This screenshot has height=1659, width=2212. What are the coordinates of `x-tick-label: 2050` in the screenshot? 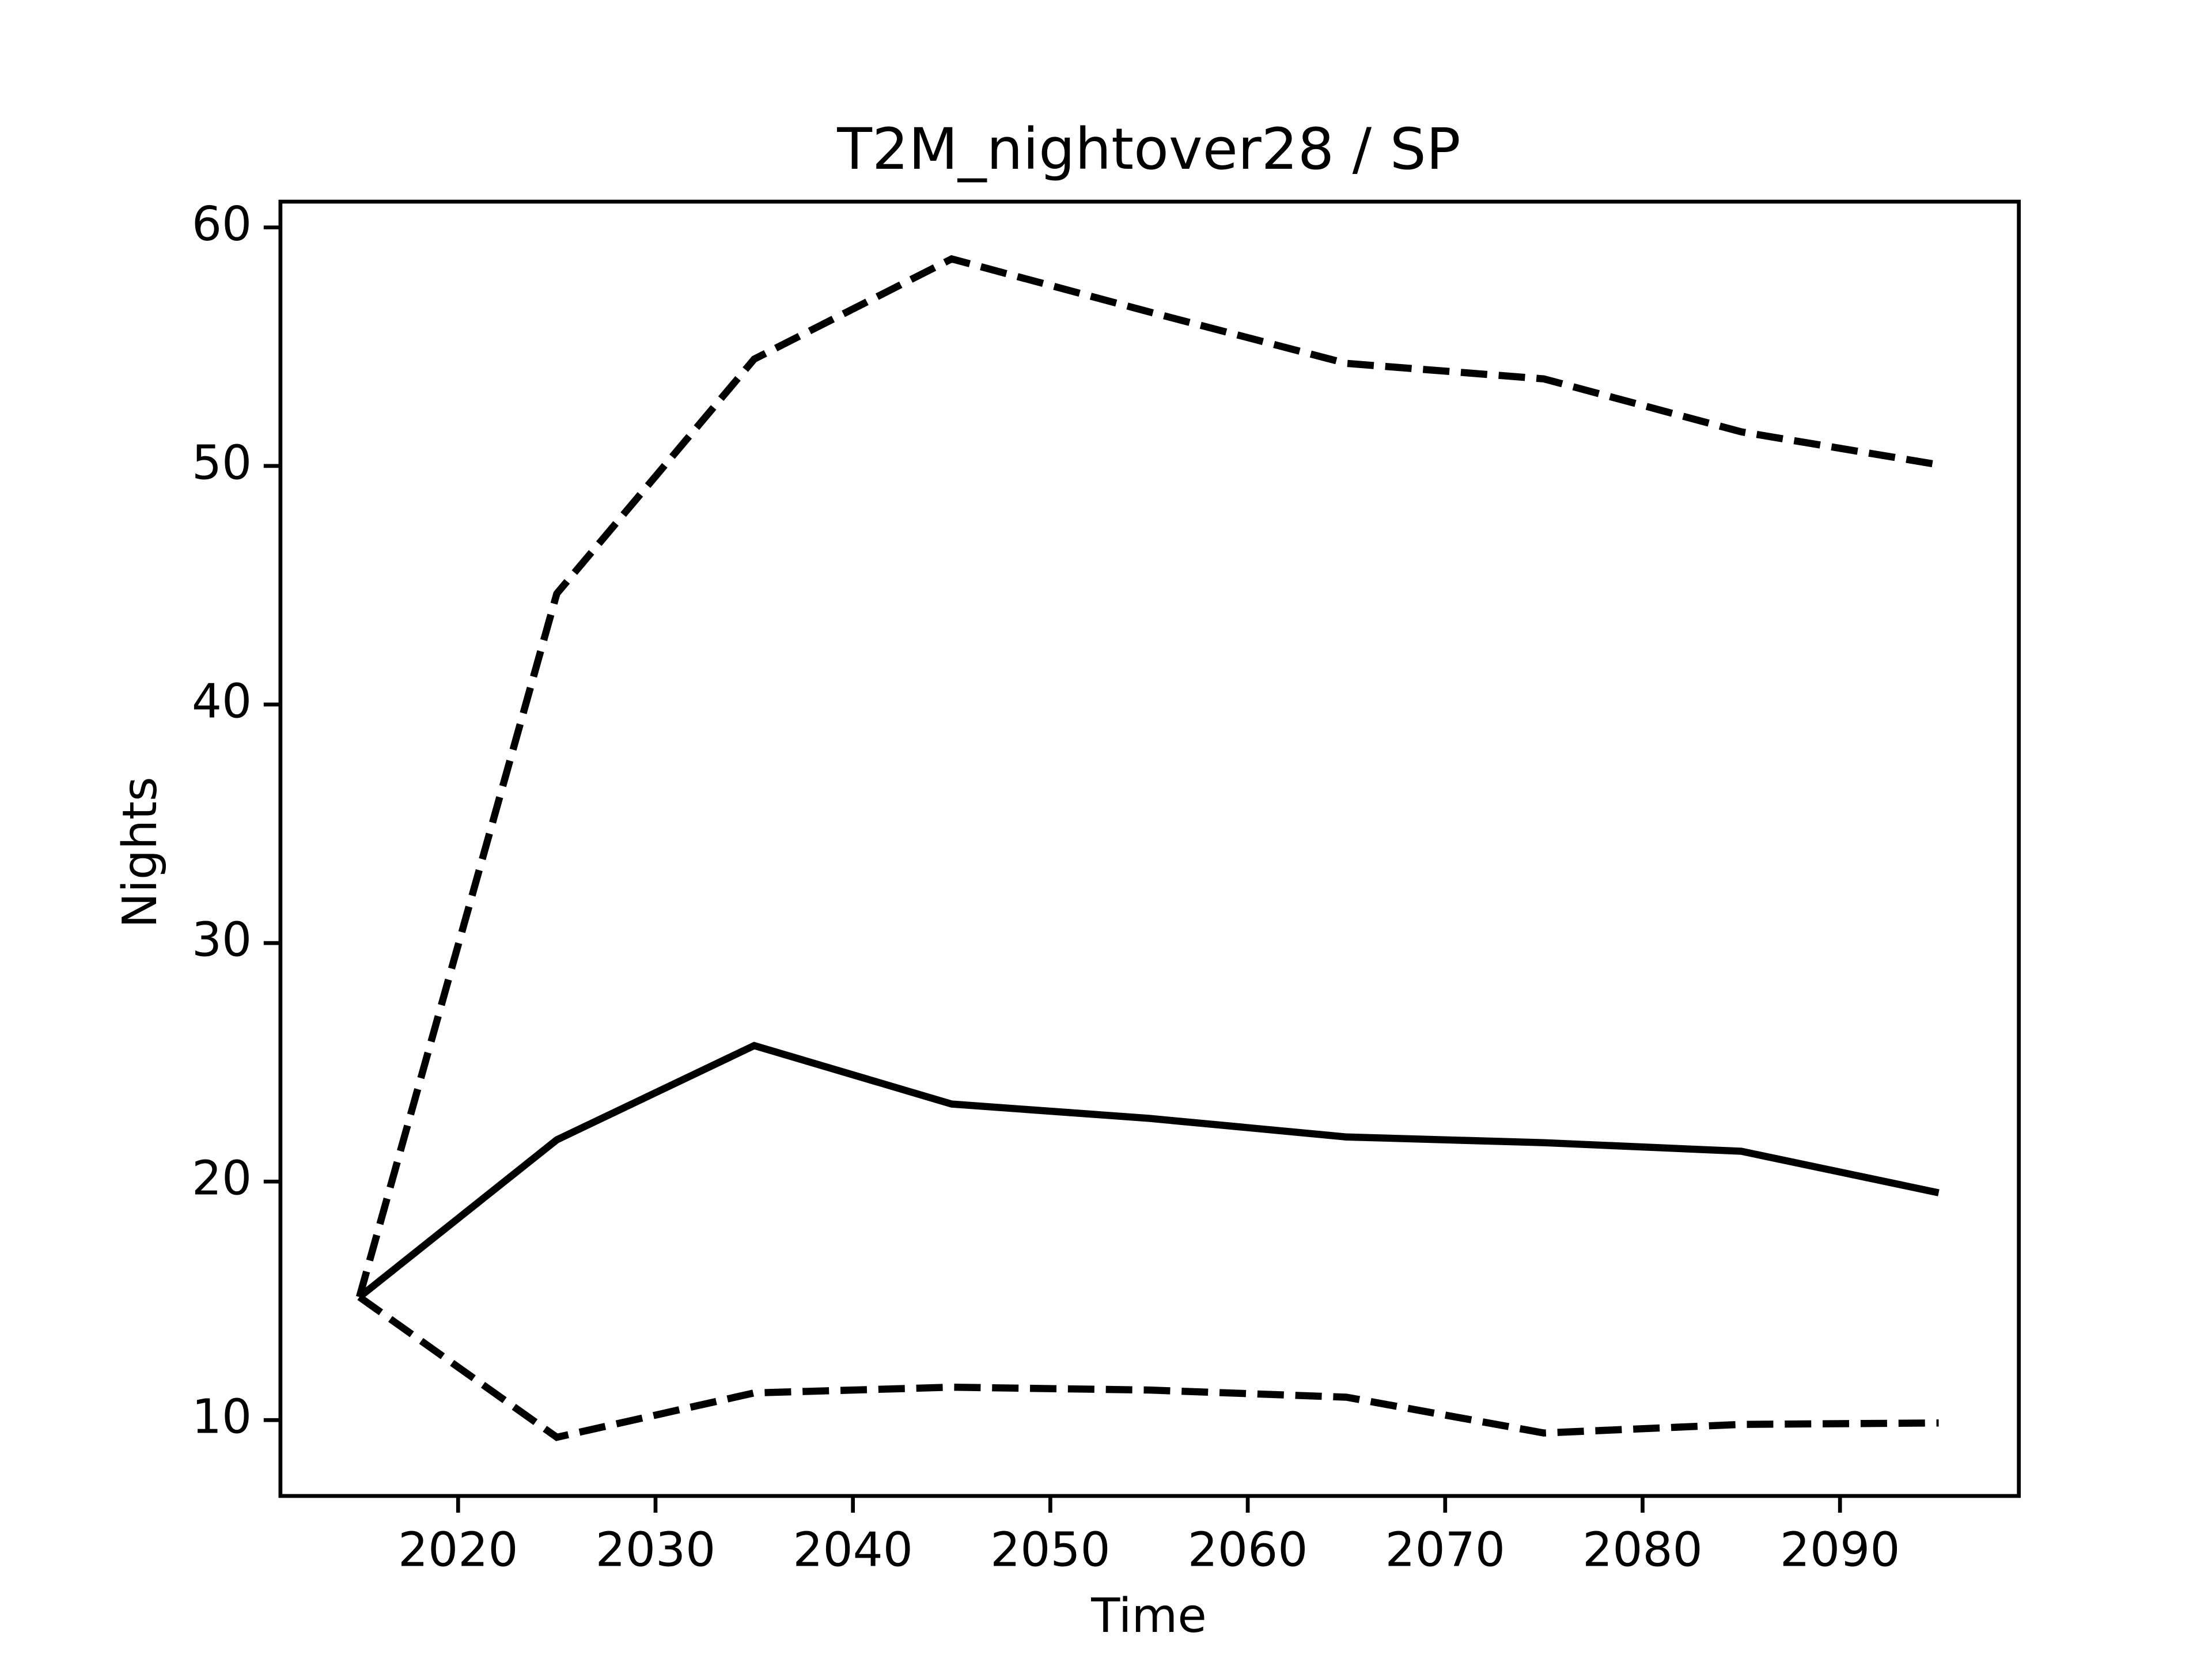 It's located at (1050, 1550).